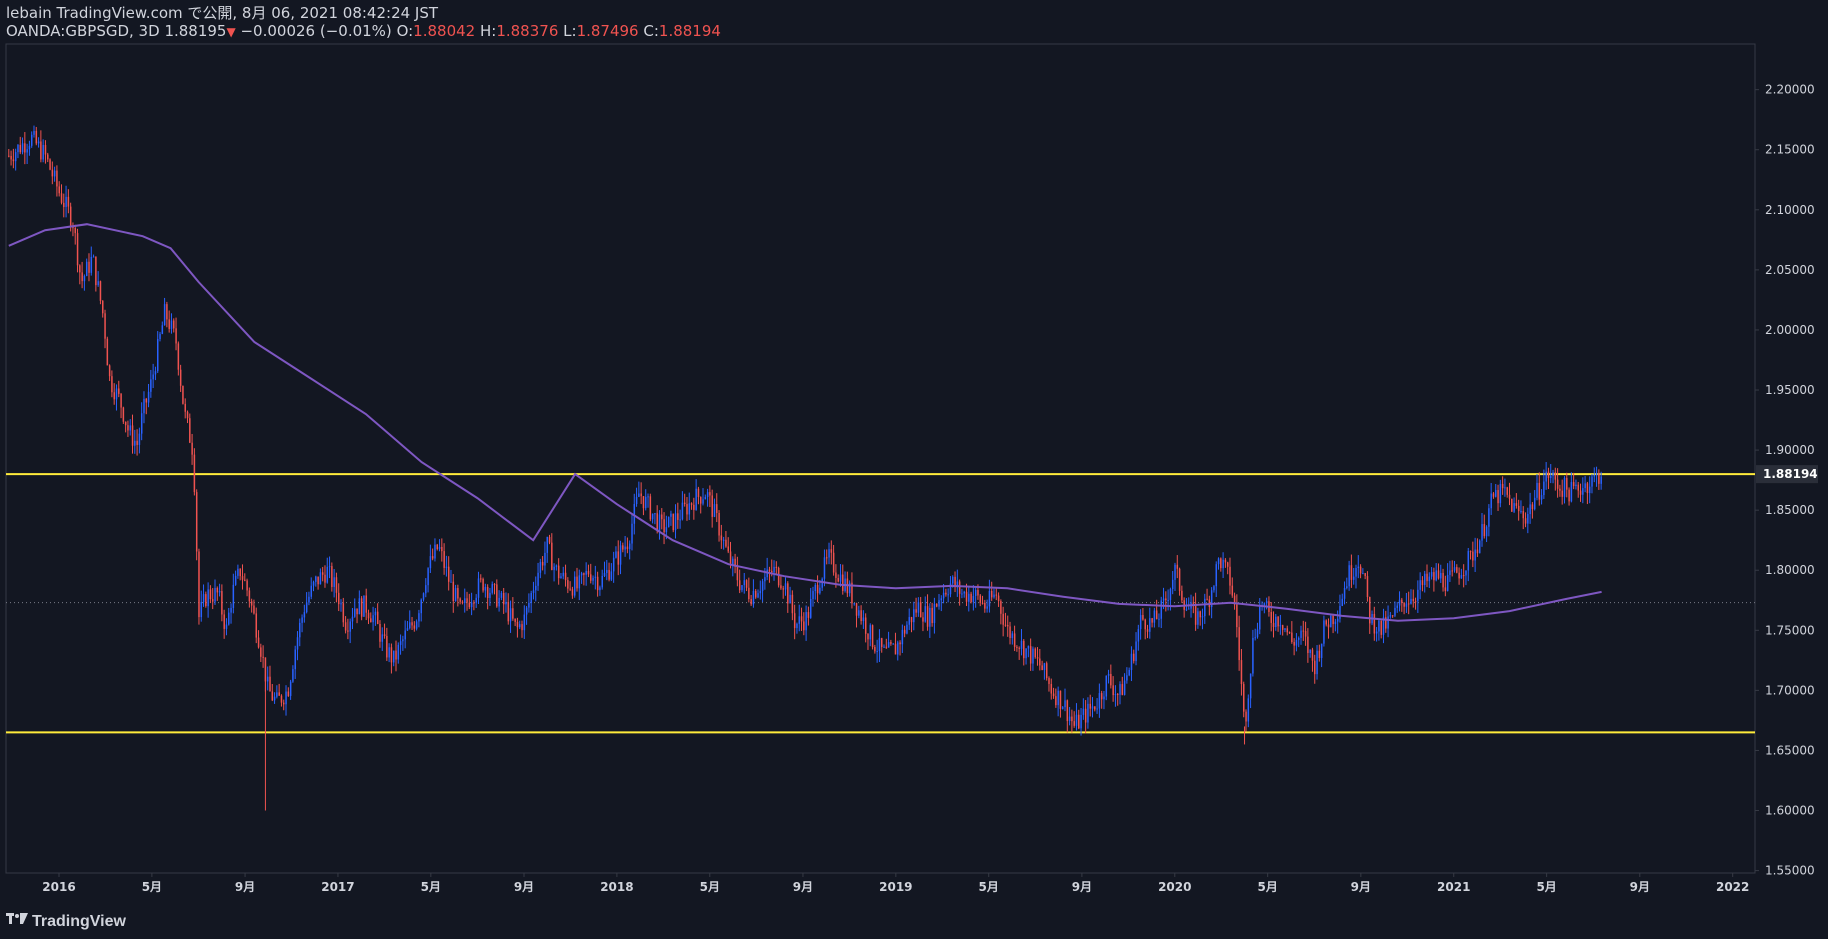 This screenshot has width=1828, height=939. Describe the element at coordinates (689, 31) in the screenshot. I see `close-value: 1.88194` at that location.